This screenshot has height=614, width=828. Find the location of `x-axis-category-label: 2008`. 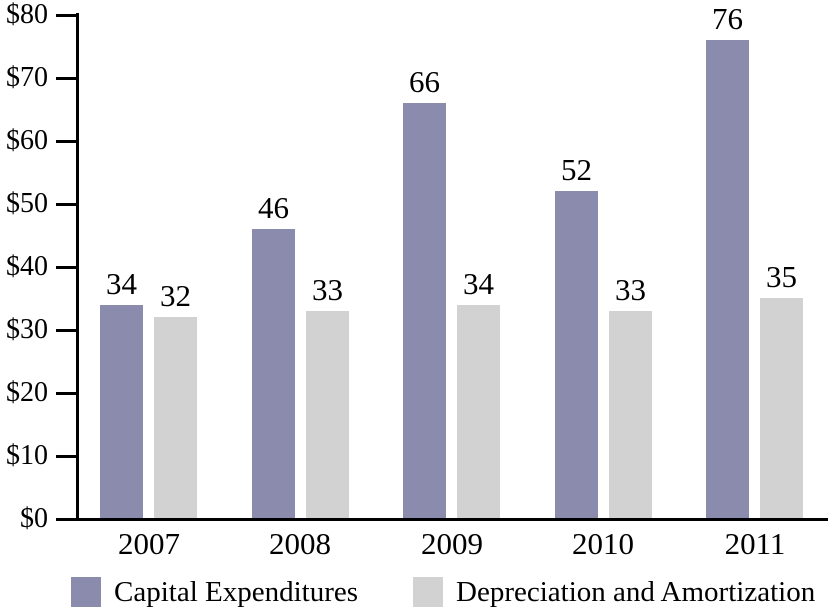

x-axis-category-label: 2008 is located at coordinates (300, 543).